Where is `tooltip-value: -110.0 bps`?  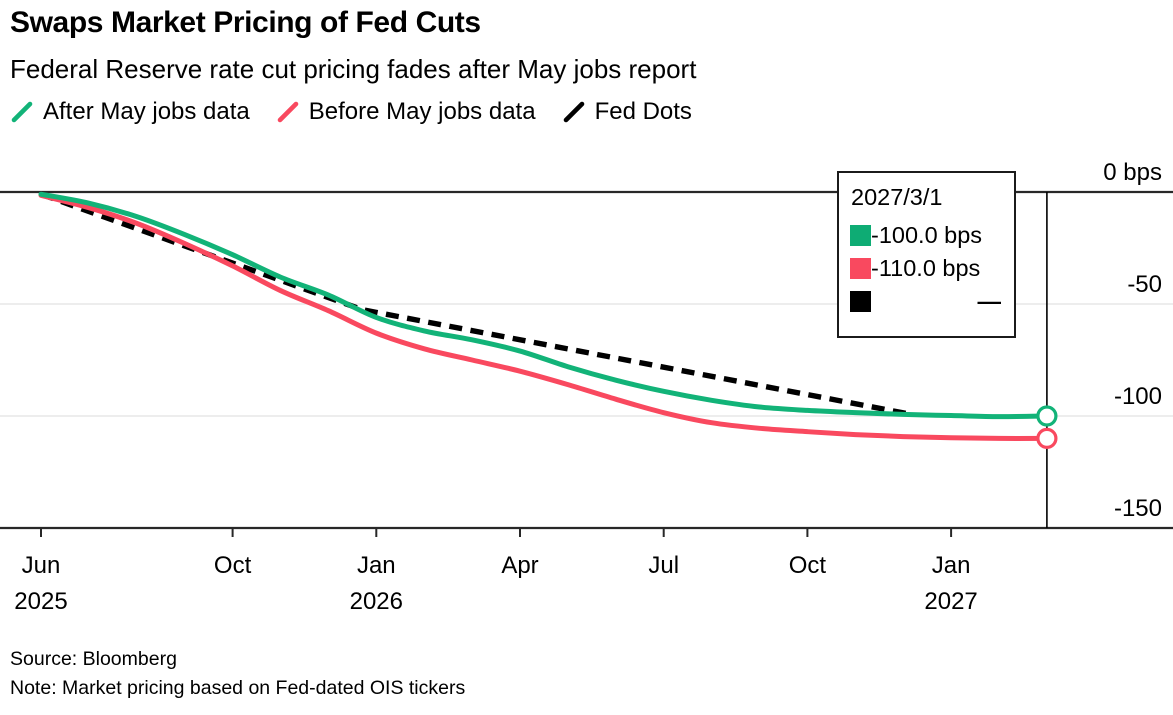 tooltip-value: -110.0 bps is located at coordinates (926, 267).